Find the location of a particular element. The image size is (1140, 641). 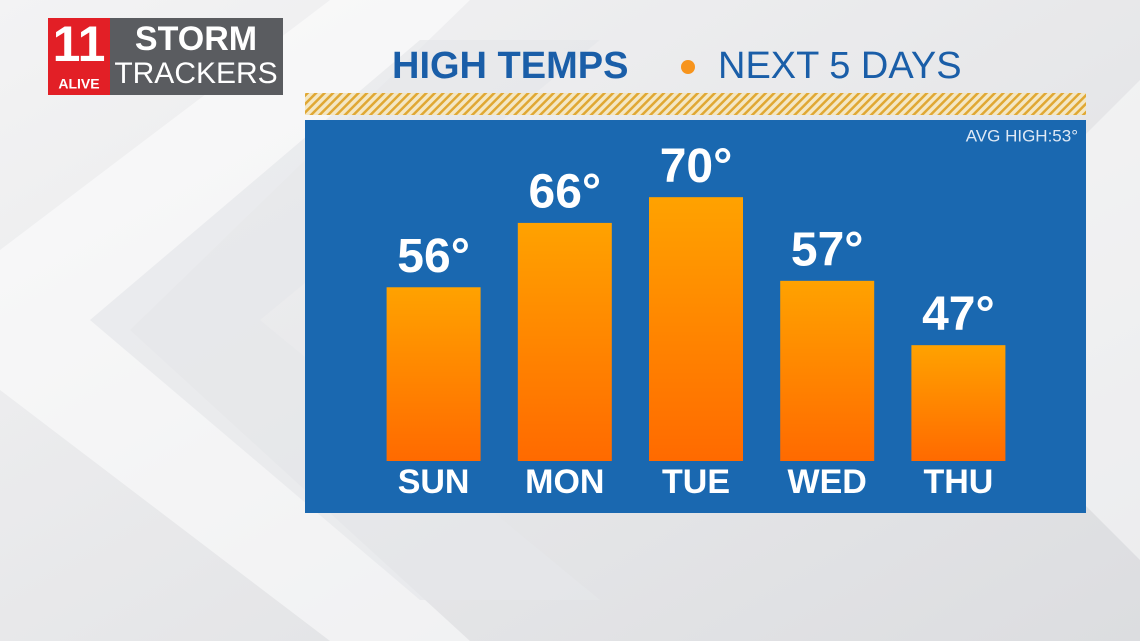

value-label: 47° is located at coordinates (958, 314).